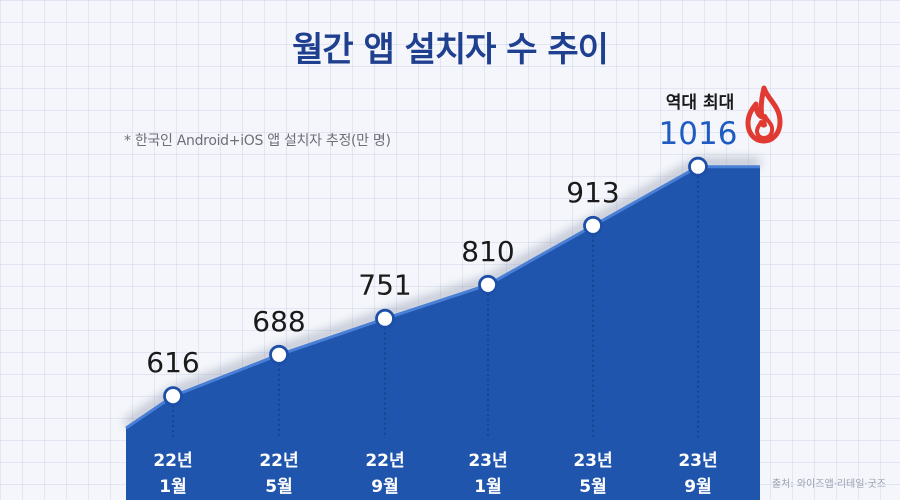 Image resolution: width=900 pixels, height=500 pixels. Describe the element at coordinates (257, 141) in the screenshot. I see `chart-note: * 한국인 Android+iOS 앱 설치자 추정(만 명)` at that location.